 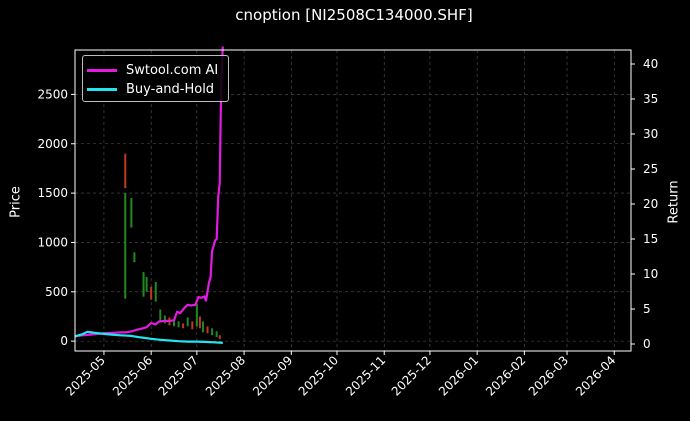 I want to click on y-tick-label-right: 15, so click(x=650, y=239).